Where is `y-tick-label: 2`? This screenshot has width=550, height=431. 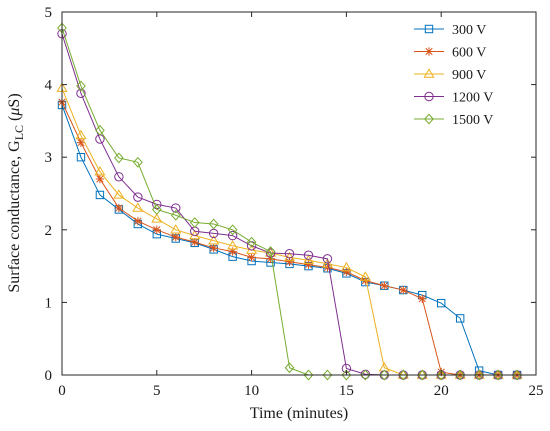
y-tick-label: 2 is located at coordinates (49, 231).